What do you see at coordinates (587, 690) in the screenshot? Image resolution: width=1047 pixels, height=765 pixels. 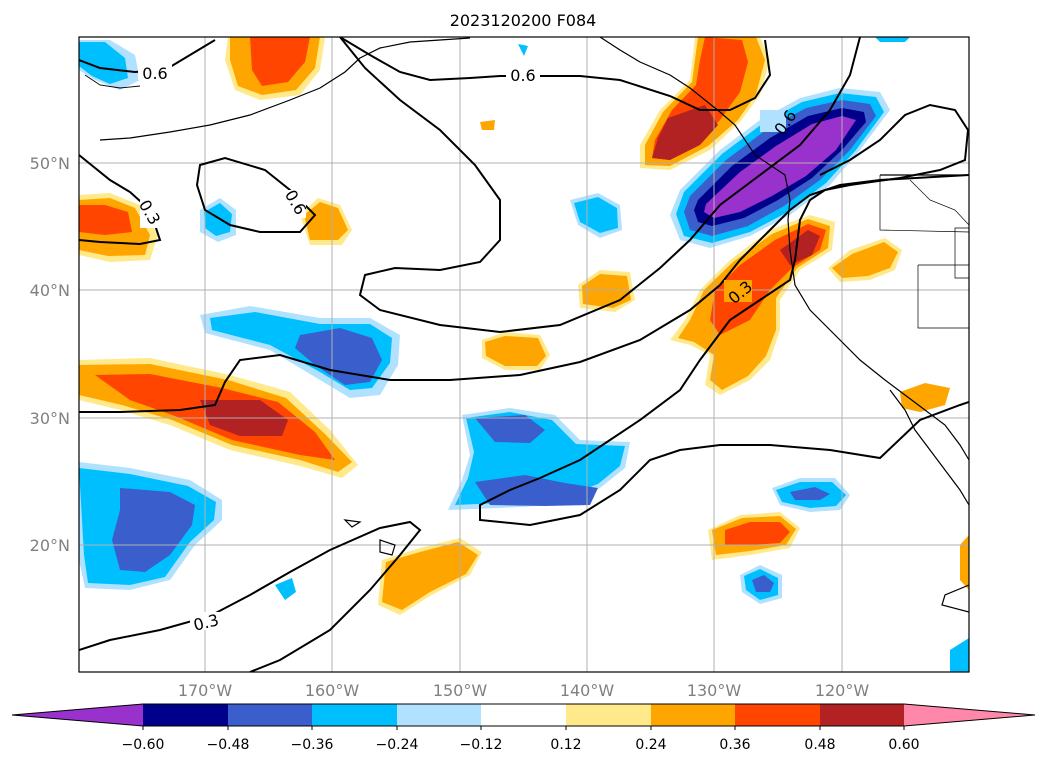 I see `lon-tick: 140°W` at bounding box center [587, 690].